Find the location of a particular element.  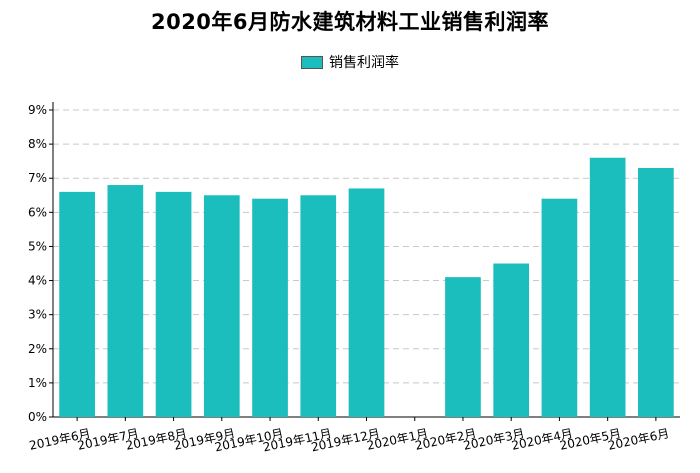

y-tick-label: 6% is located at coordinates (37, 212).